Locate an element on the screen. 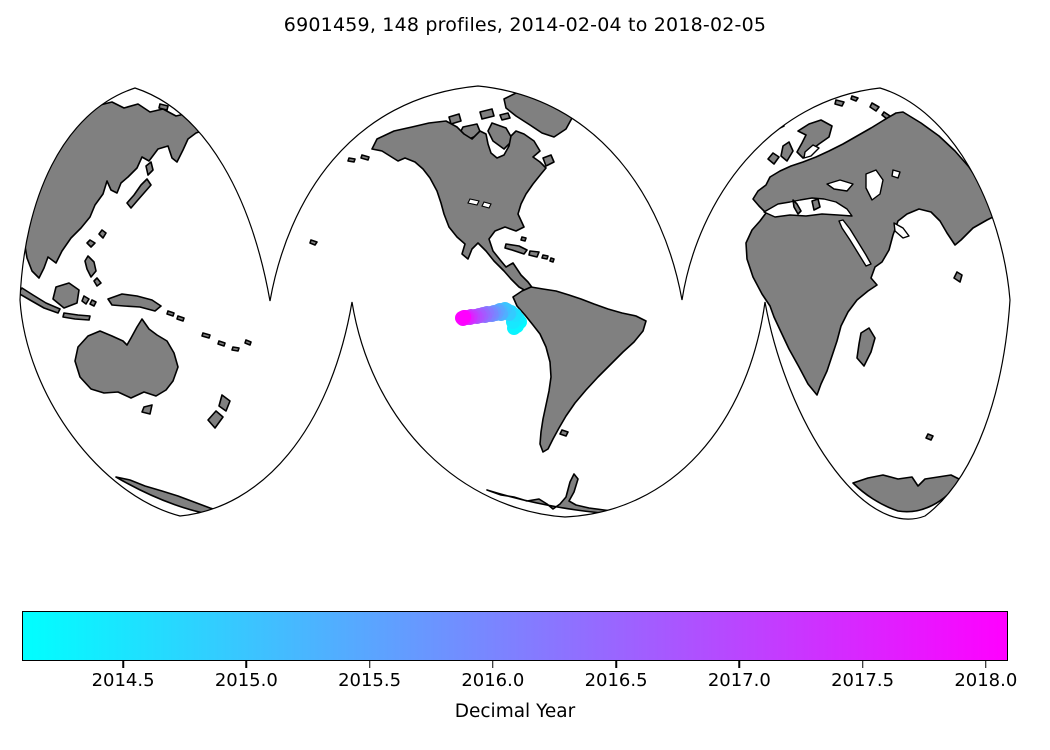 The image size is (1050, 750). island-hawaii is located at coordinates (313, 242).